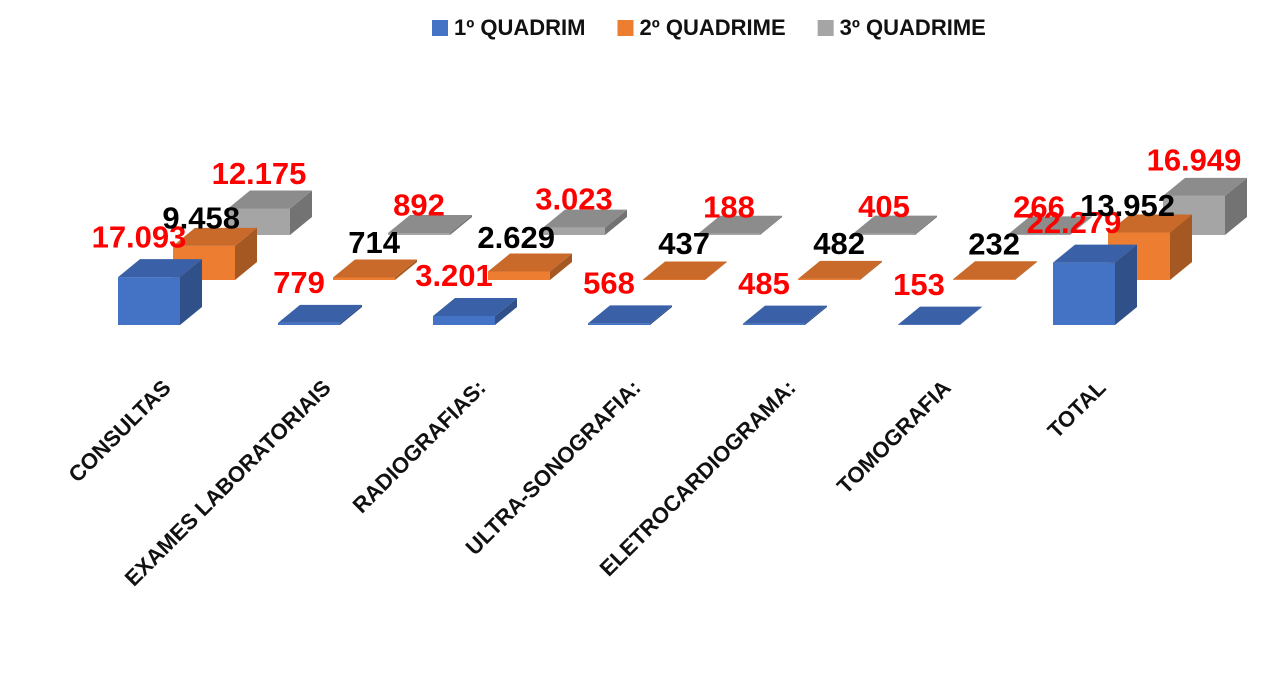 This screenshot has height=675, width=1287. I want to click on data-label: 568, so click(609, 283).